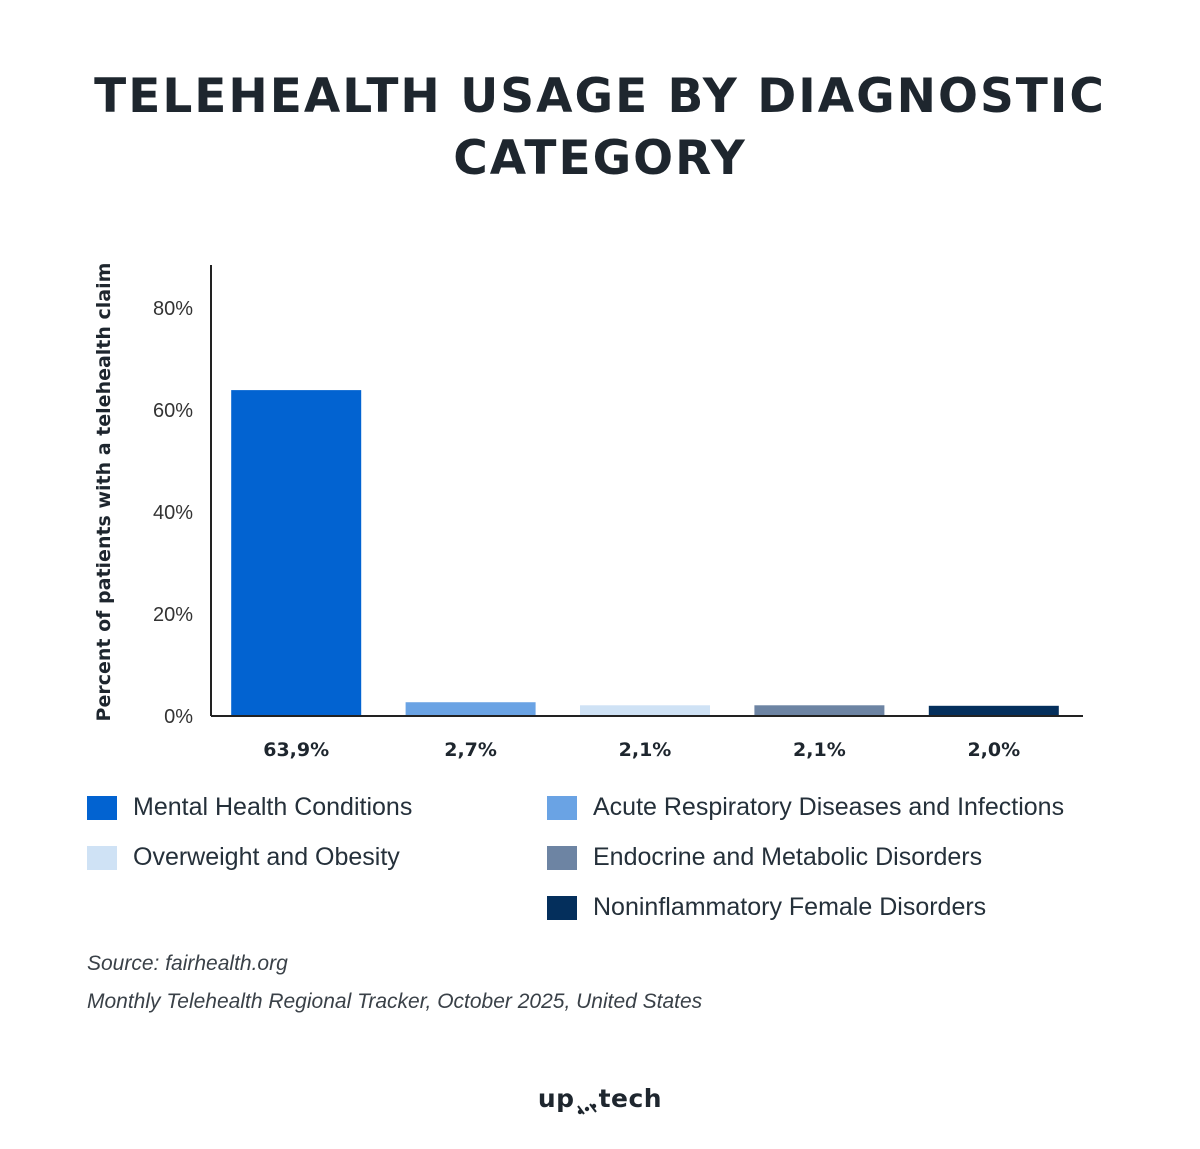 The width and height of the screenshot is (1200, 1149). I want to click on legend-item-endocrine: Endocrine and Metabolic Disorders, so click(764, 857).